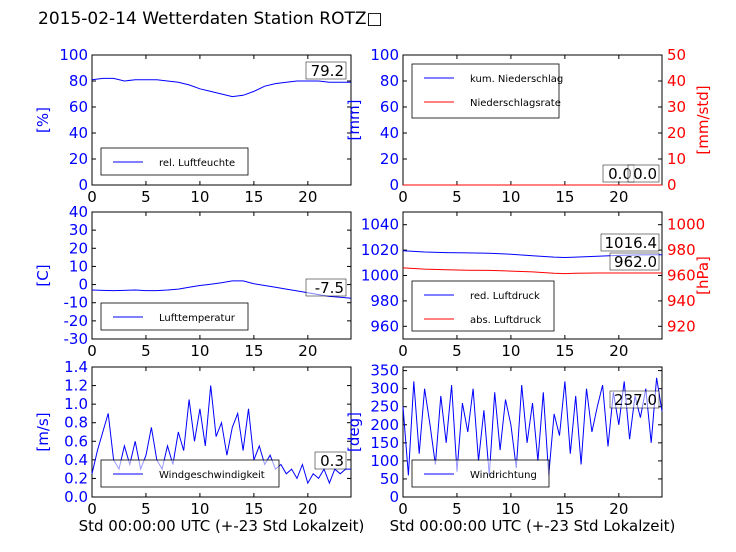 The width and height of the screenshot is (736, 552). What do you see at coordinates (703, 275) in the screenshot?
I see `pressure-ylabel-right: [hPa]` at bounding box center [703, 275].